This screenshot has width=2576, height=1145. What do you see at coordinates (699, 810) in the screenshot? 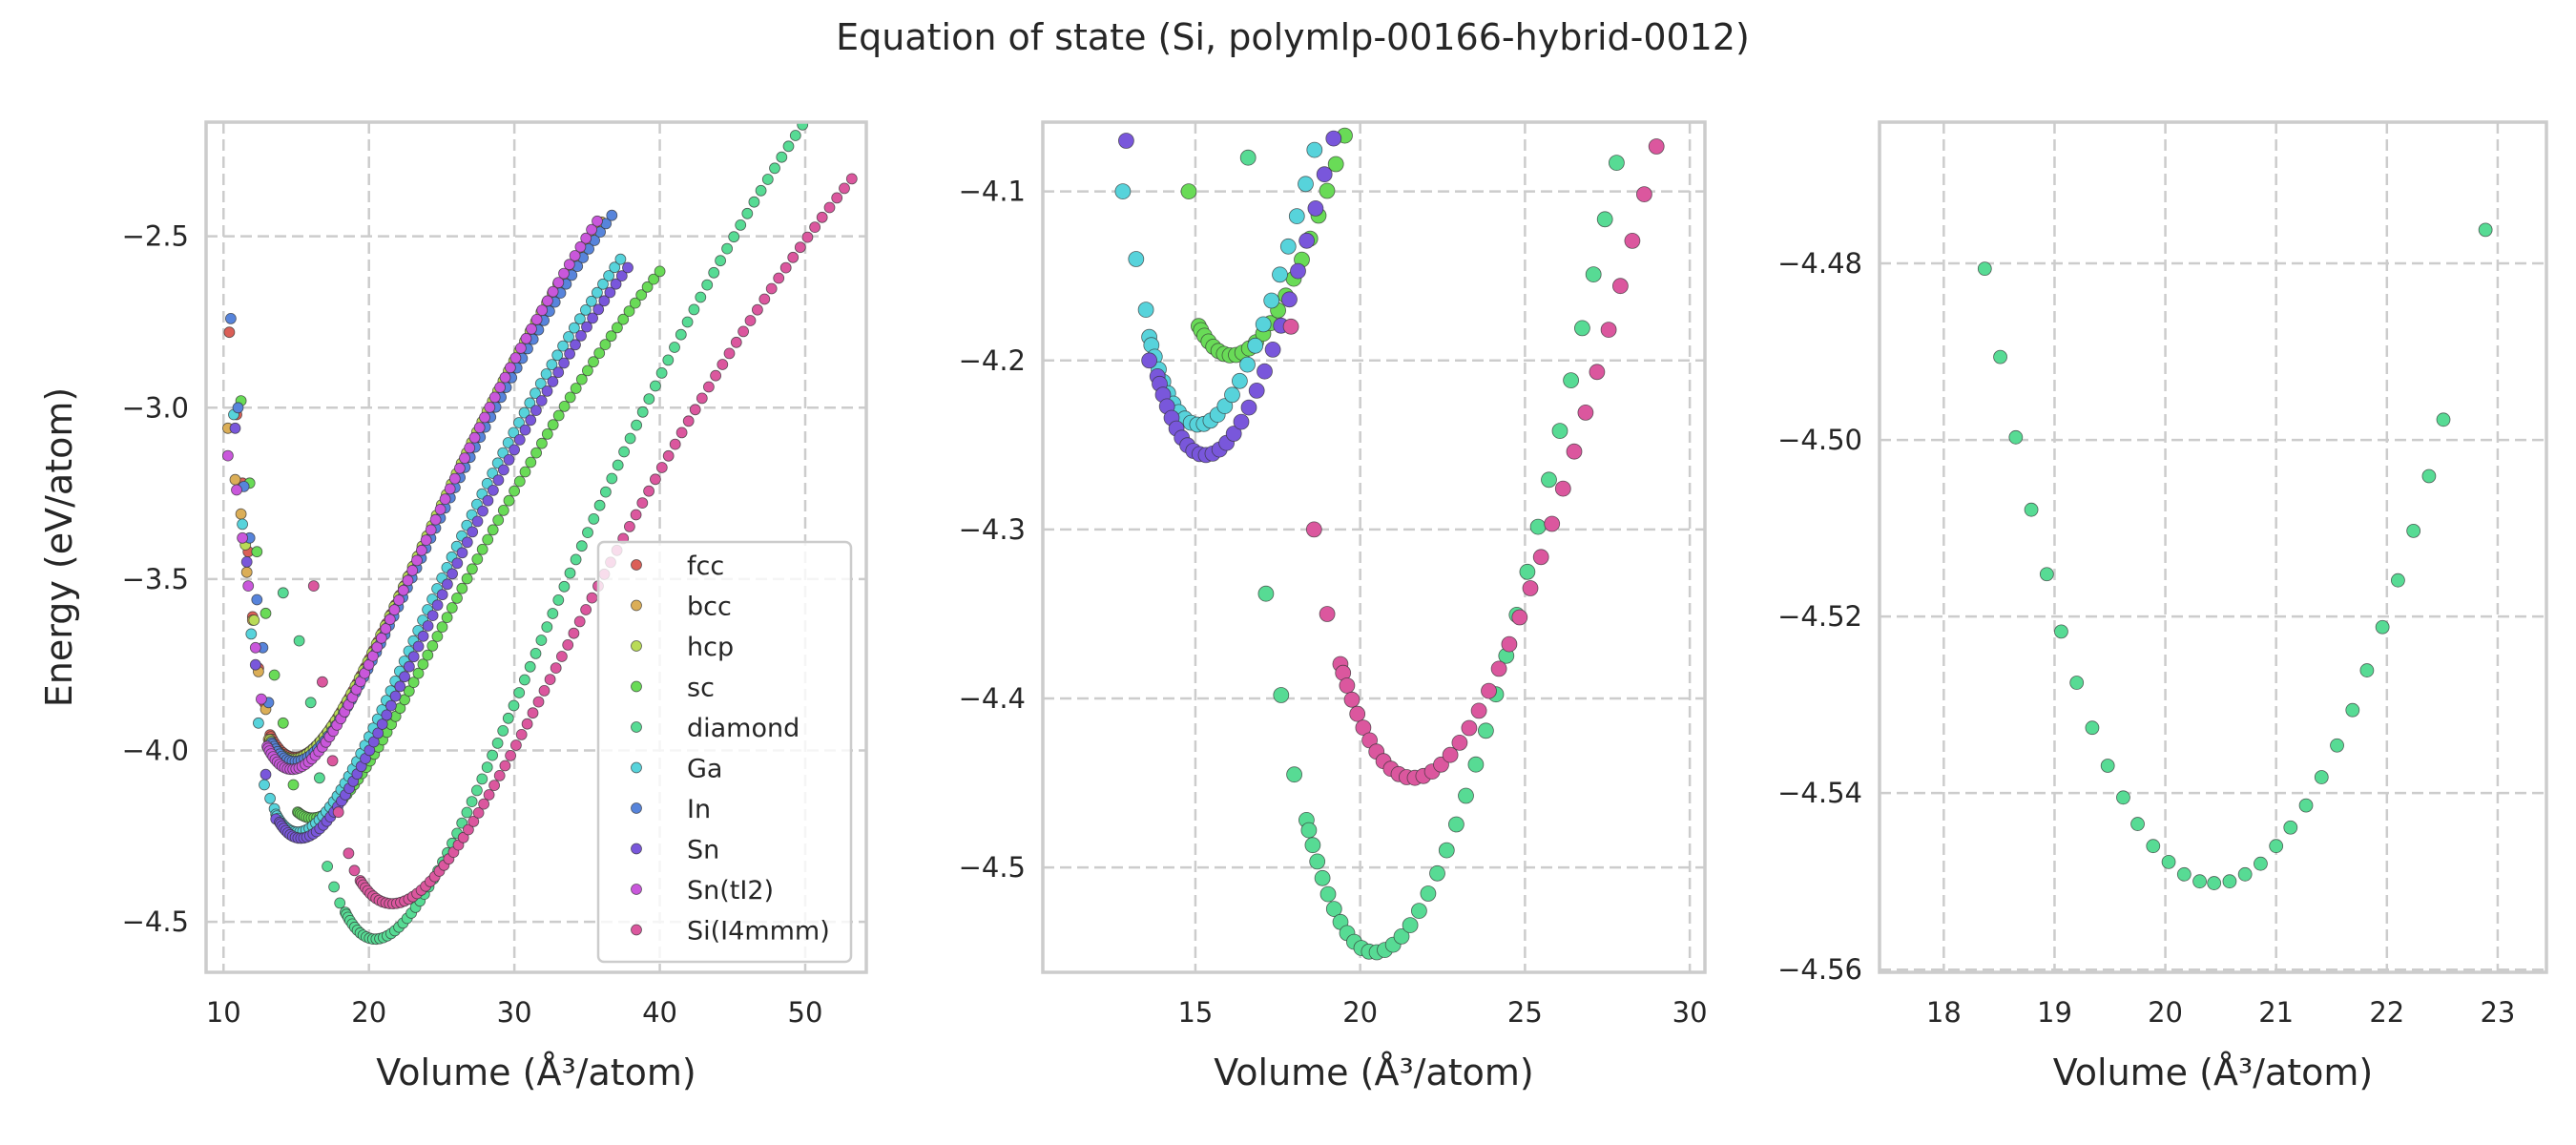
I see `legend-label: In` at bounding box center [699, 810].